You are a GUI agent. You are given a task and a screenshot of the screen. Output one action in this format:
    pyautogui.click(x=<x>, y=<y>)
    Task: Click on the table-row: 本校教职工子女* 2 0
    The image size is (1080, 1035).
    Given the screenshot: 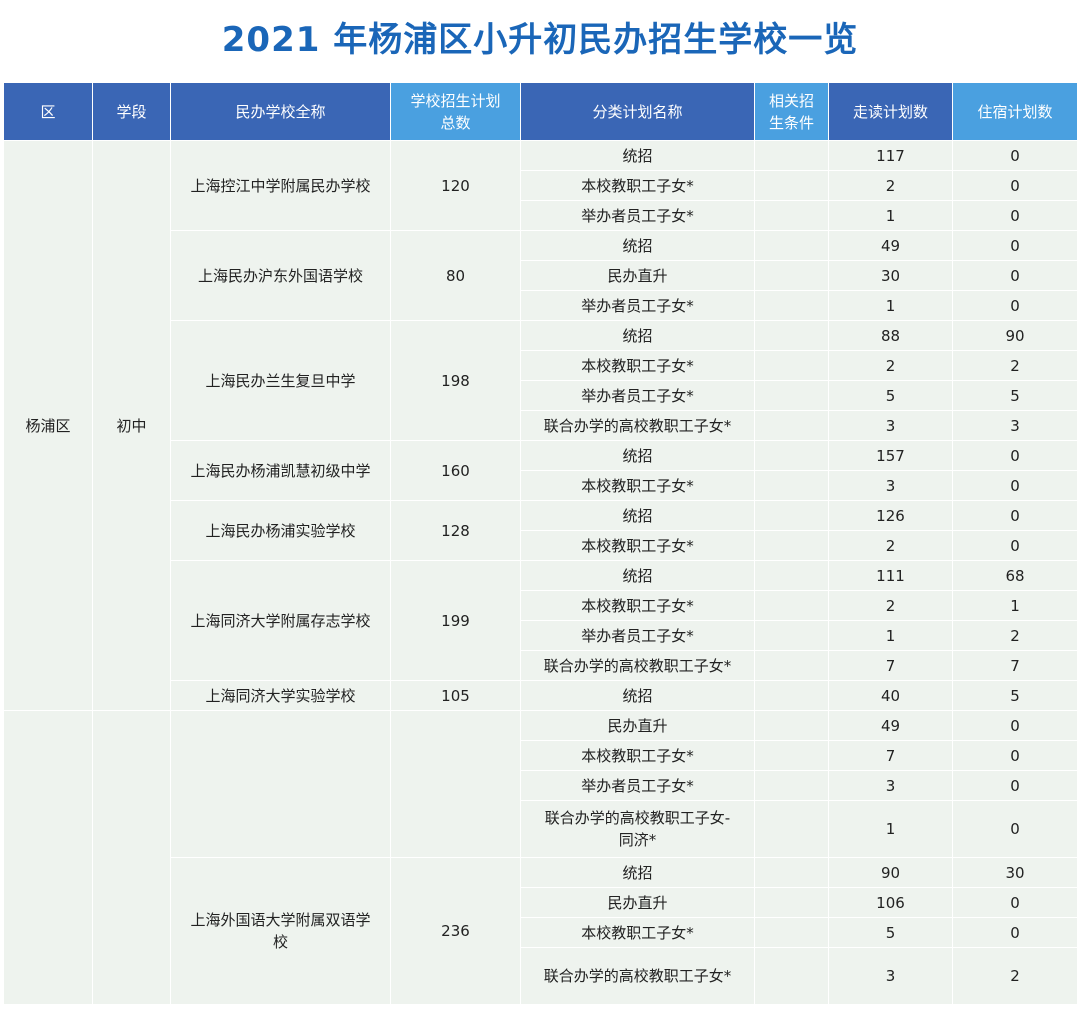 What is the action you would take?
    pyautogui.click(x=541, y=185)
    